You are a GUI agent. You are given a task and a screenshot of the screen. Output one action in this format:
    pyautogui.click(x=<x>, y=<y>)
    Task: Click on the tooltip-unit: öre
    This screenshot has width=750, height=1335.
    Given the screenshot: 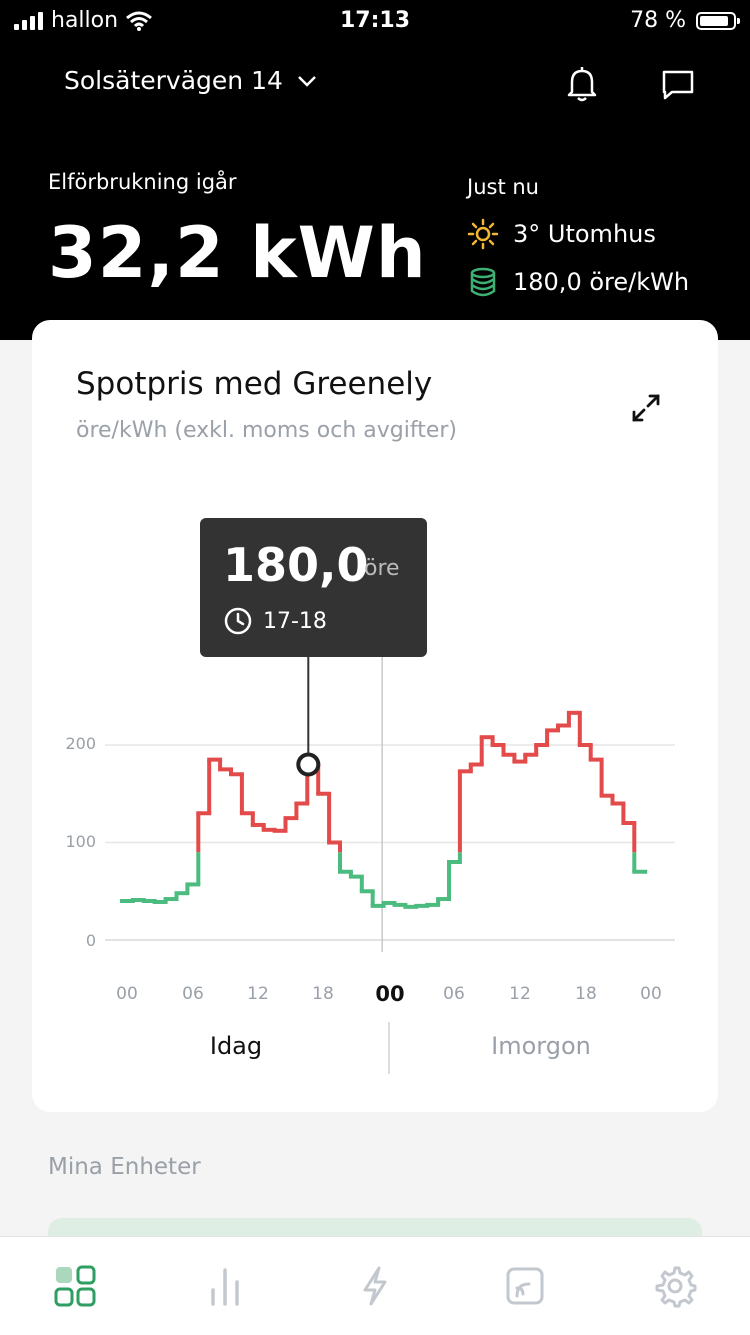 What is the action you would take?
    pyautogui.click(x=382, y=568)
    